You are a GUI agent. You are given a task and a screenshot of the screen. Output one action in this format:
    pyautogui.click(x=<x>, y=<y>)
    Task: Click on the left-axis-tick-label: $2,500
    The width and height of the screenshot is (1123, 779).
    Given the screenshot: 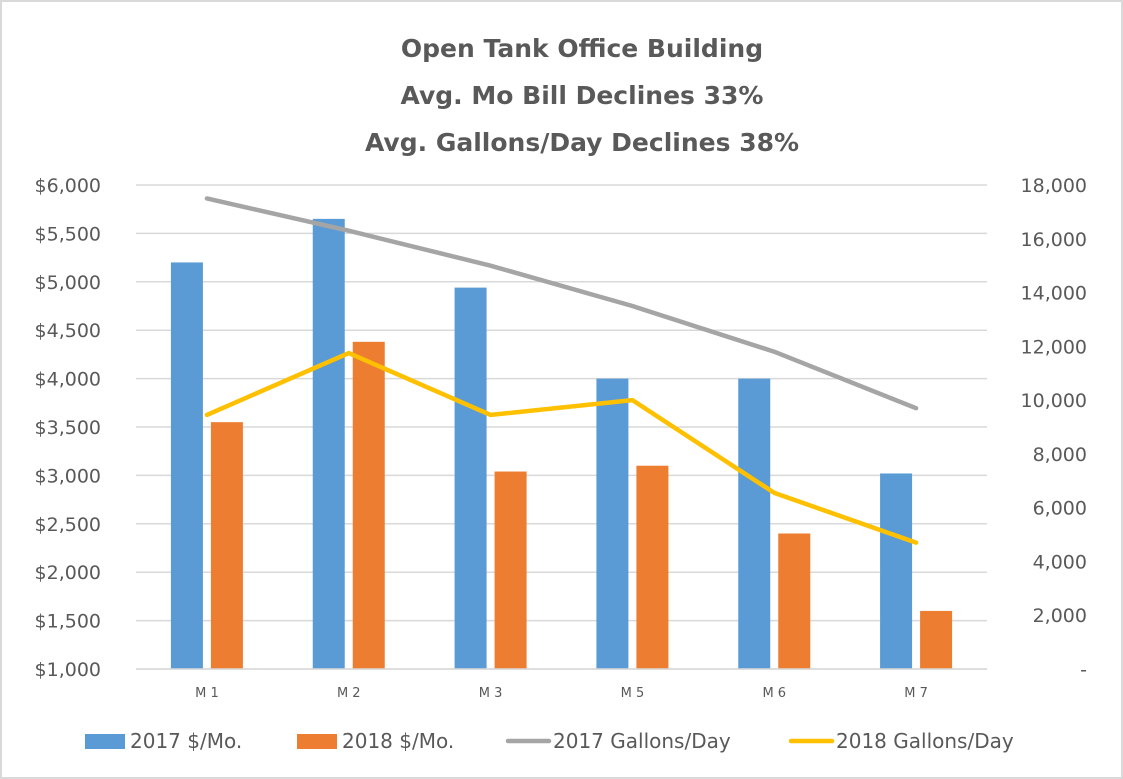 What is the action you would take?
    pyautogui.click(x=68, y=525)
    